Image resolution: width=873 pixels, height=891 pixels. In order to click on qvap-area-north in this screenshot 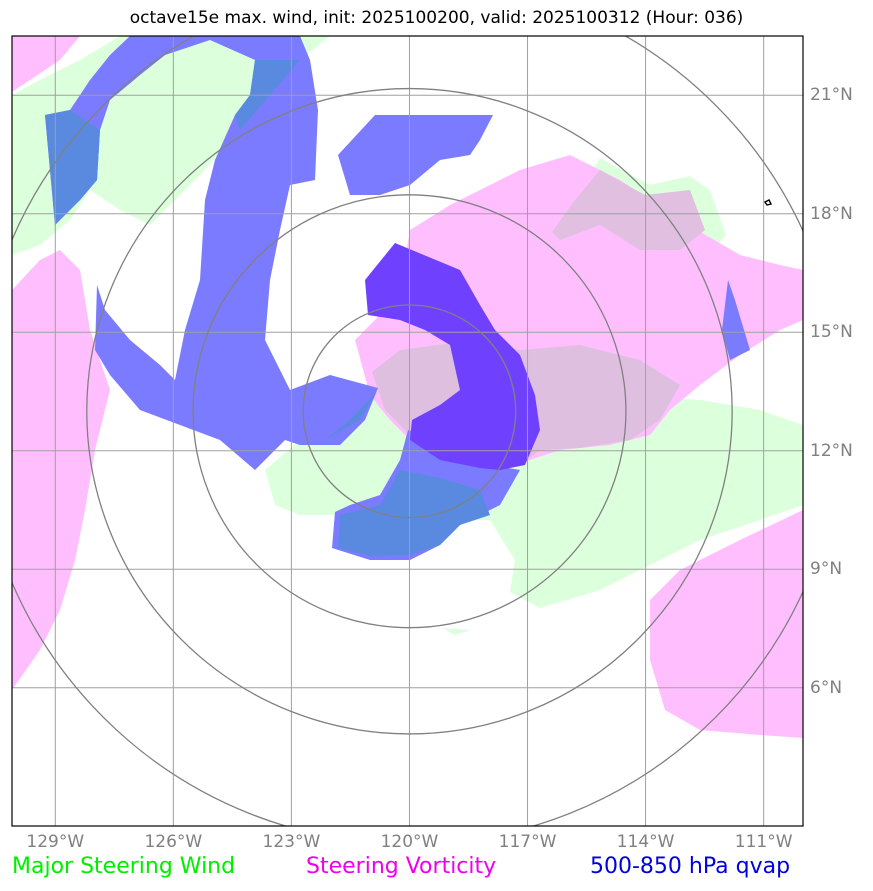, I will do `click(415, 155)`.